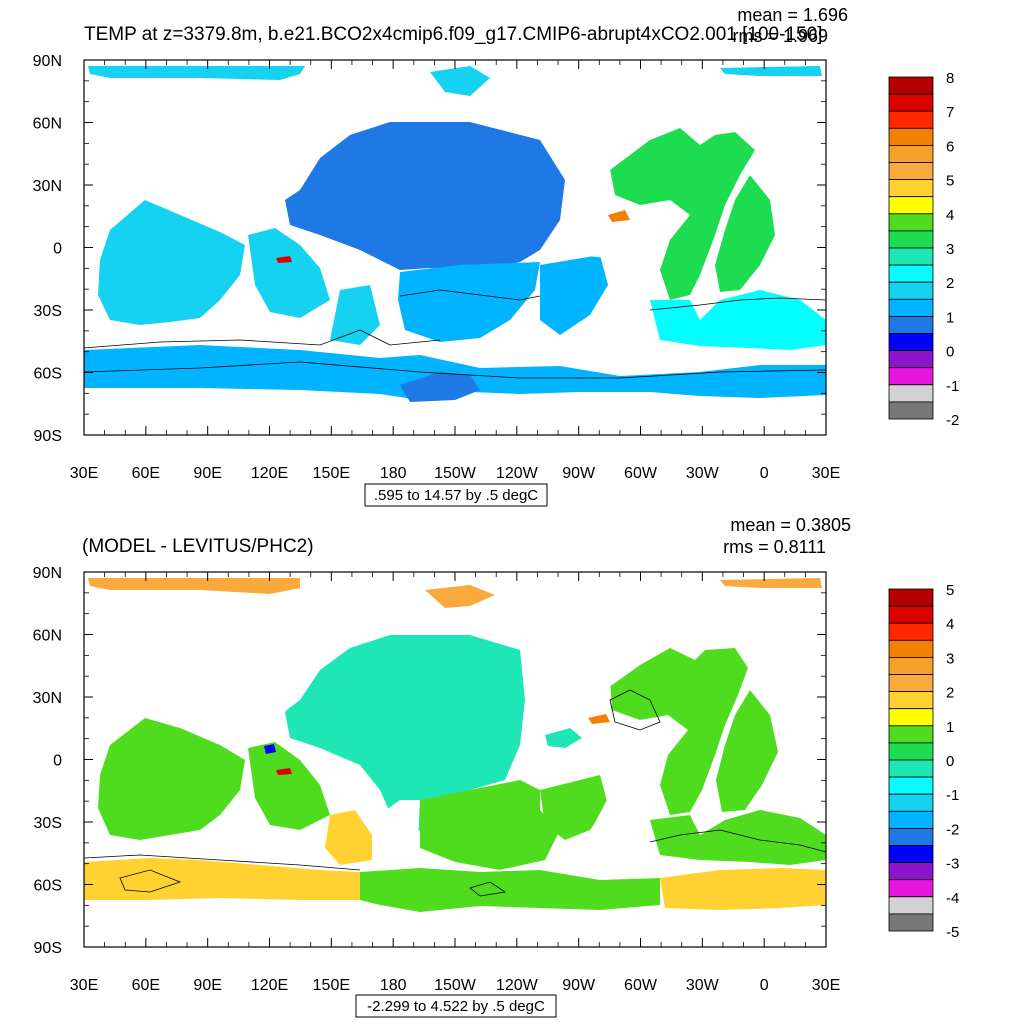 The image size is (1024, 1024). What do you see at coordinates (440, 387) in the screenshot?
I see `region-south-deep` at bounding box center [440, 387].